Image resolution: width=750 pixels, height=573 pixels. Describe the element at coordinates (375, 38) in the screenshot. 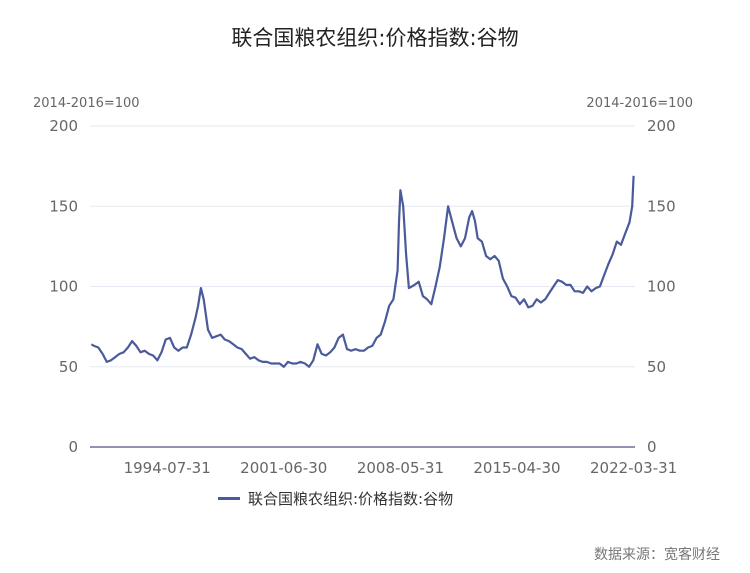

I see `chart-title: 联合国粮农组织:价格指数:谷物` at that location.